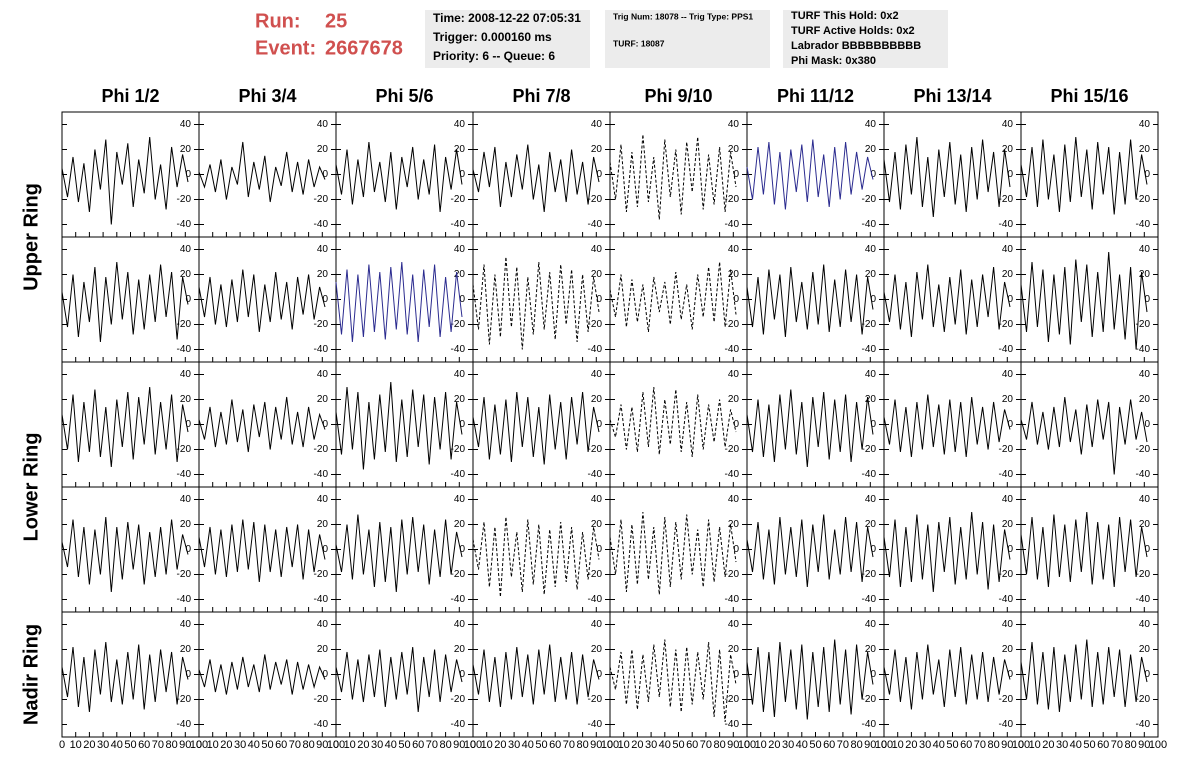  Describe the element at coordinates (492, 37) in the screenshot. I see `info-line: Trigger: 0.000160 ms` at that location.